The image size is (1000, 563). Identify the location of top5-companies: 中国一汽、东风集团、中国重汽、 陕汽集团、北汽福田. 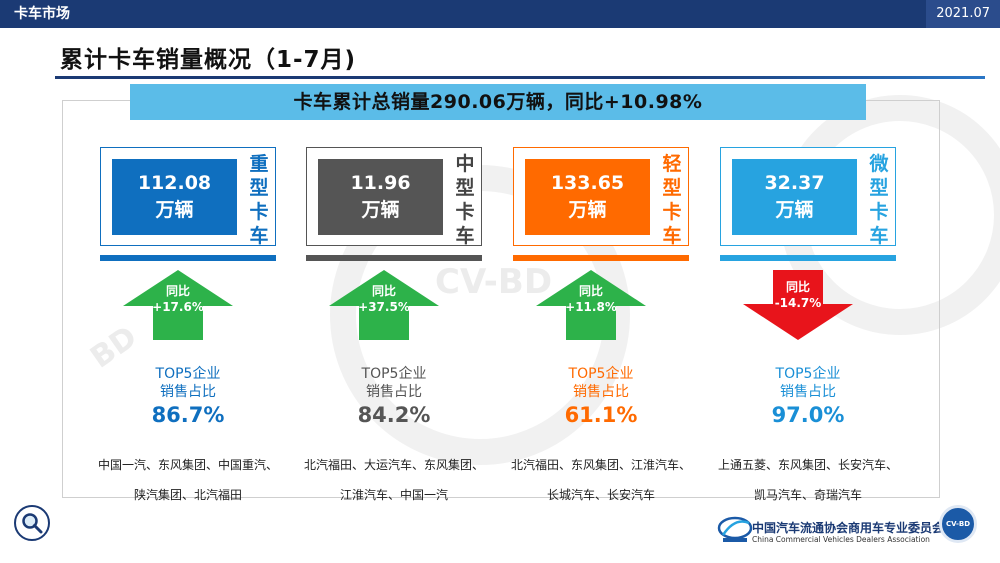
(188, 480).